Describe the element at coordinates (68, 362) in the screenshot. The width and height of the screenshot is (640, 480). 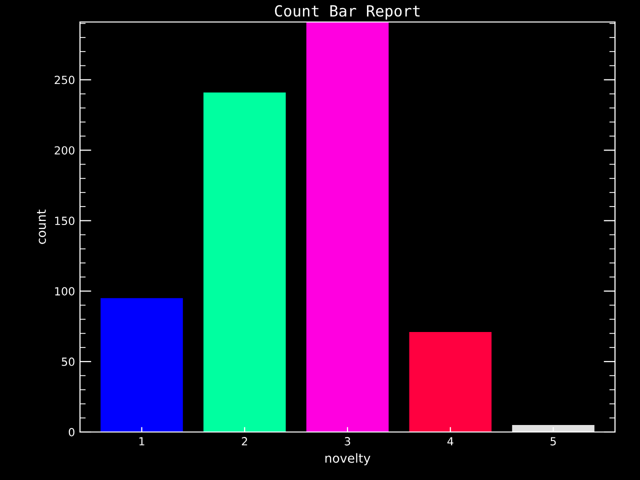
I see `y-tick-label: 50` at that location.